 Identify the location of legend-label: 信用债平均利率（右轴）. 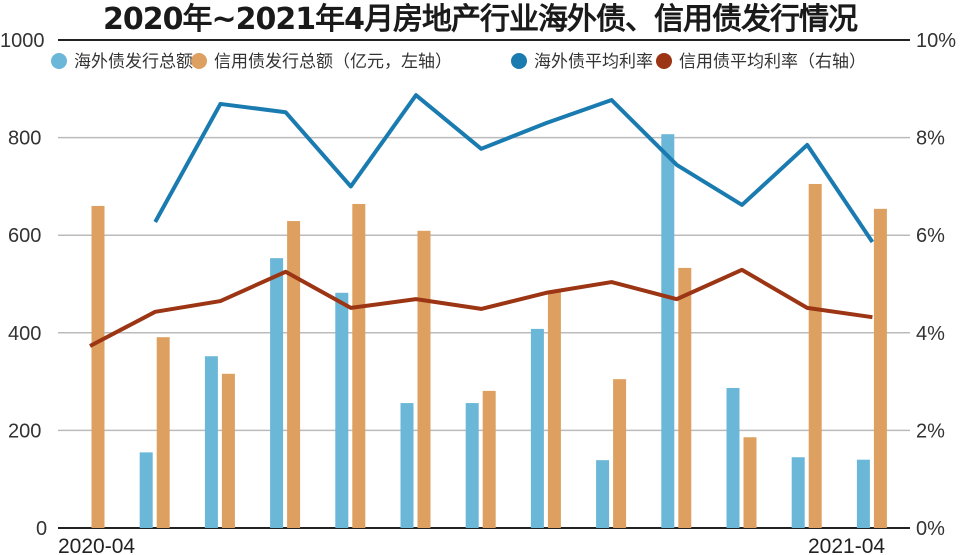
(772, 62).